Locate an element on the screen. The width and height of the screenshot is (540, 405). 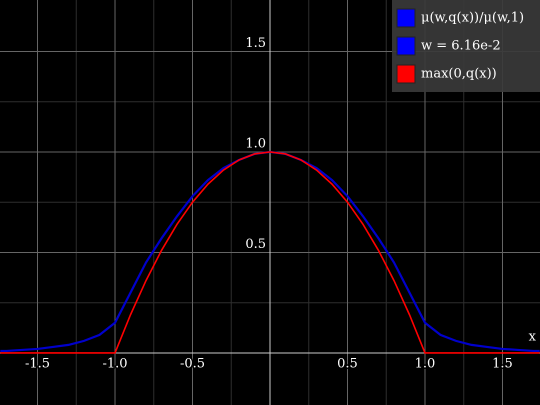
y-tick-label: 0.5 is located at coordinates (255, 244).